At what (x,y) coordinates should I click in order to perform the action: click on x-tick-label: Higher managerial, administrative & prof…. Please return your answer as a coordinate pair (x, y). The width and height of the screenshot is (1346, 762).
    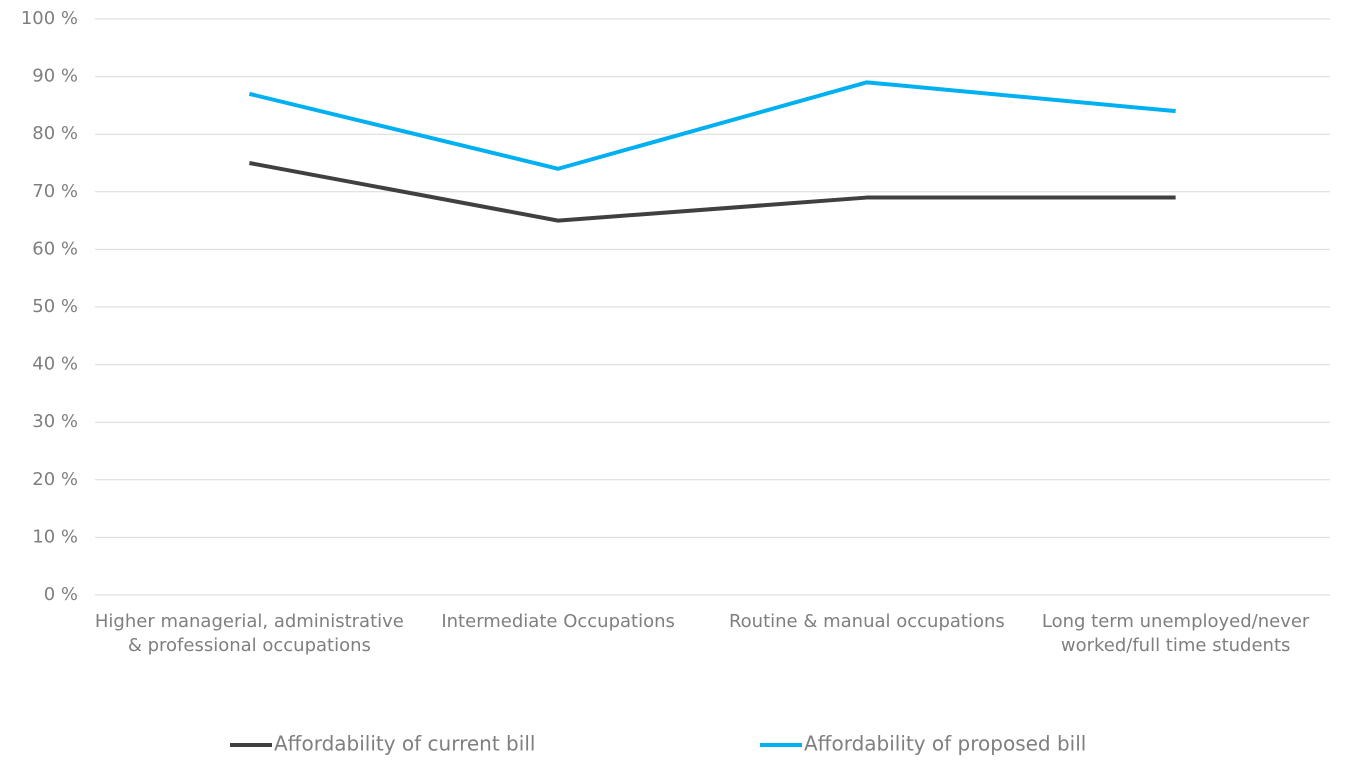
    Looking at the image, I should click on (249, 633).